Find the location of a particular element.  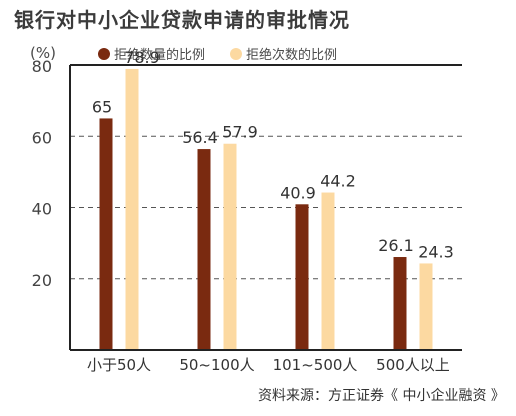

y-unit-label: (%) is located at coordinates (43, 53).